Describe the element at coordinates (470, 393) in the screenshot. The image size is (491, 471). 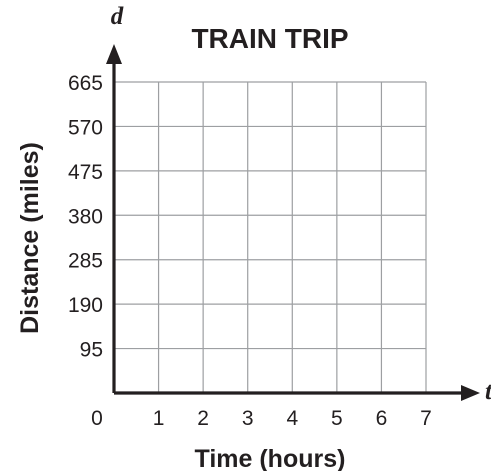
I see `x-axis-arrowhead` at that location.